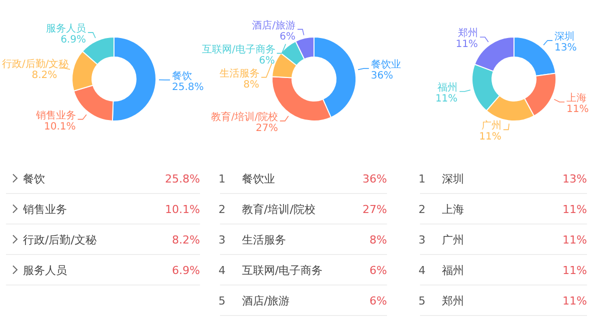 The width and height of the screenshot is (600, 323). I want to click on category-label: 餐饮业, so click(258, 179).